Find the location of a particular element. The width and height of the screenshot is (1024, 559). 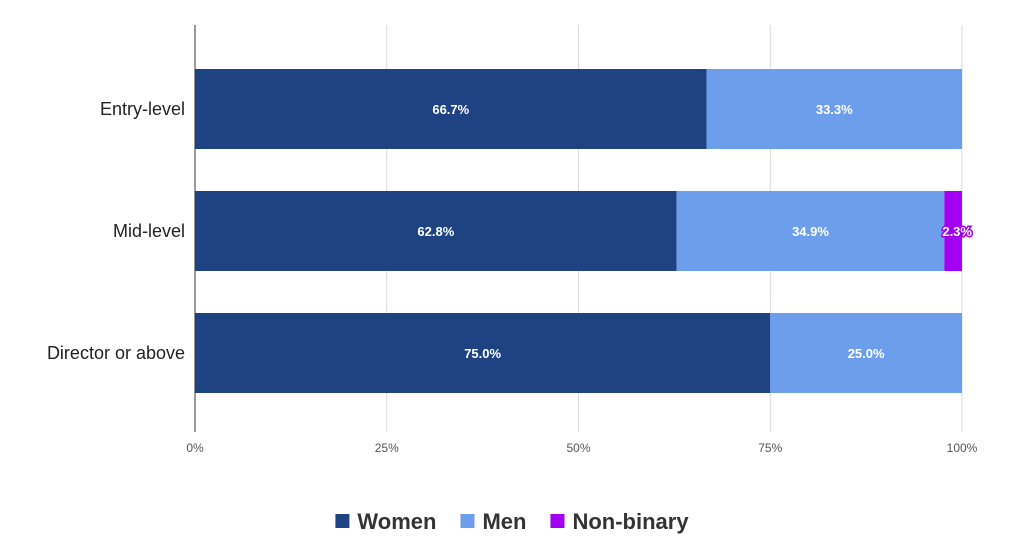

data-label: 33.3% is located at coordinates (834, 109).